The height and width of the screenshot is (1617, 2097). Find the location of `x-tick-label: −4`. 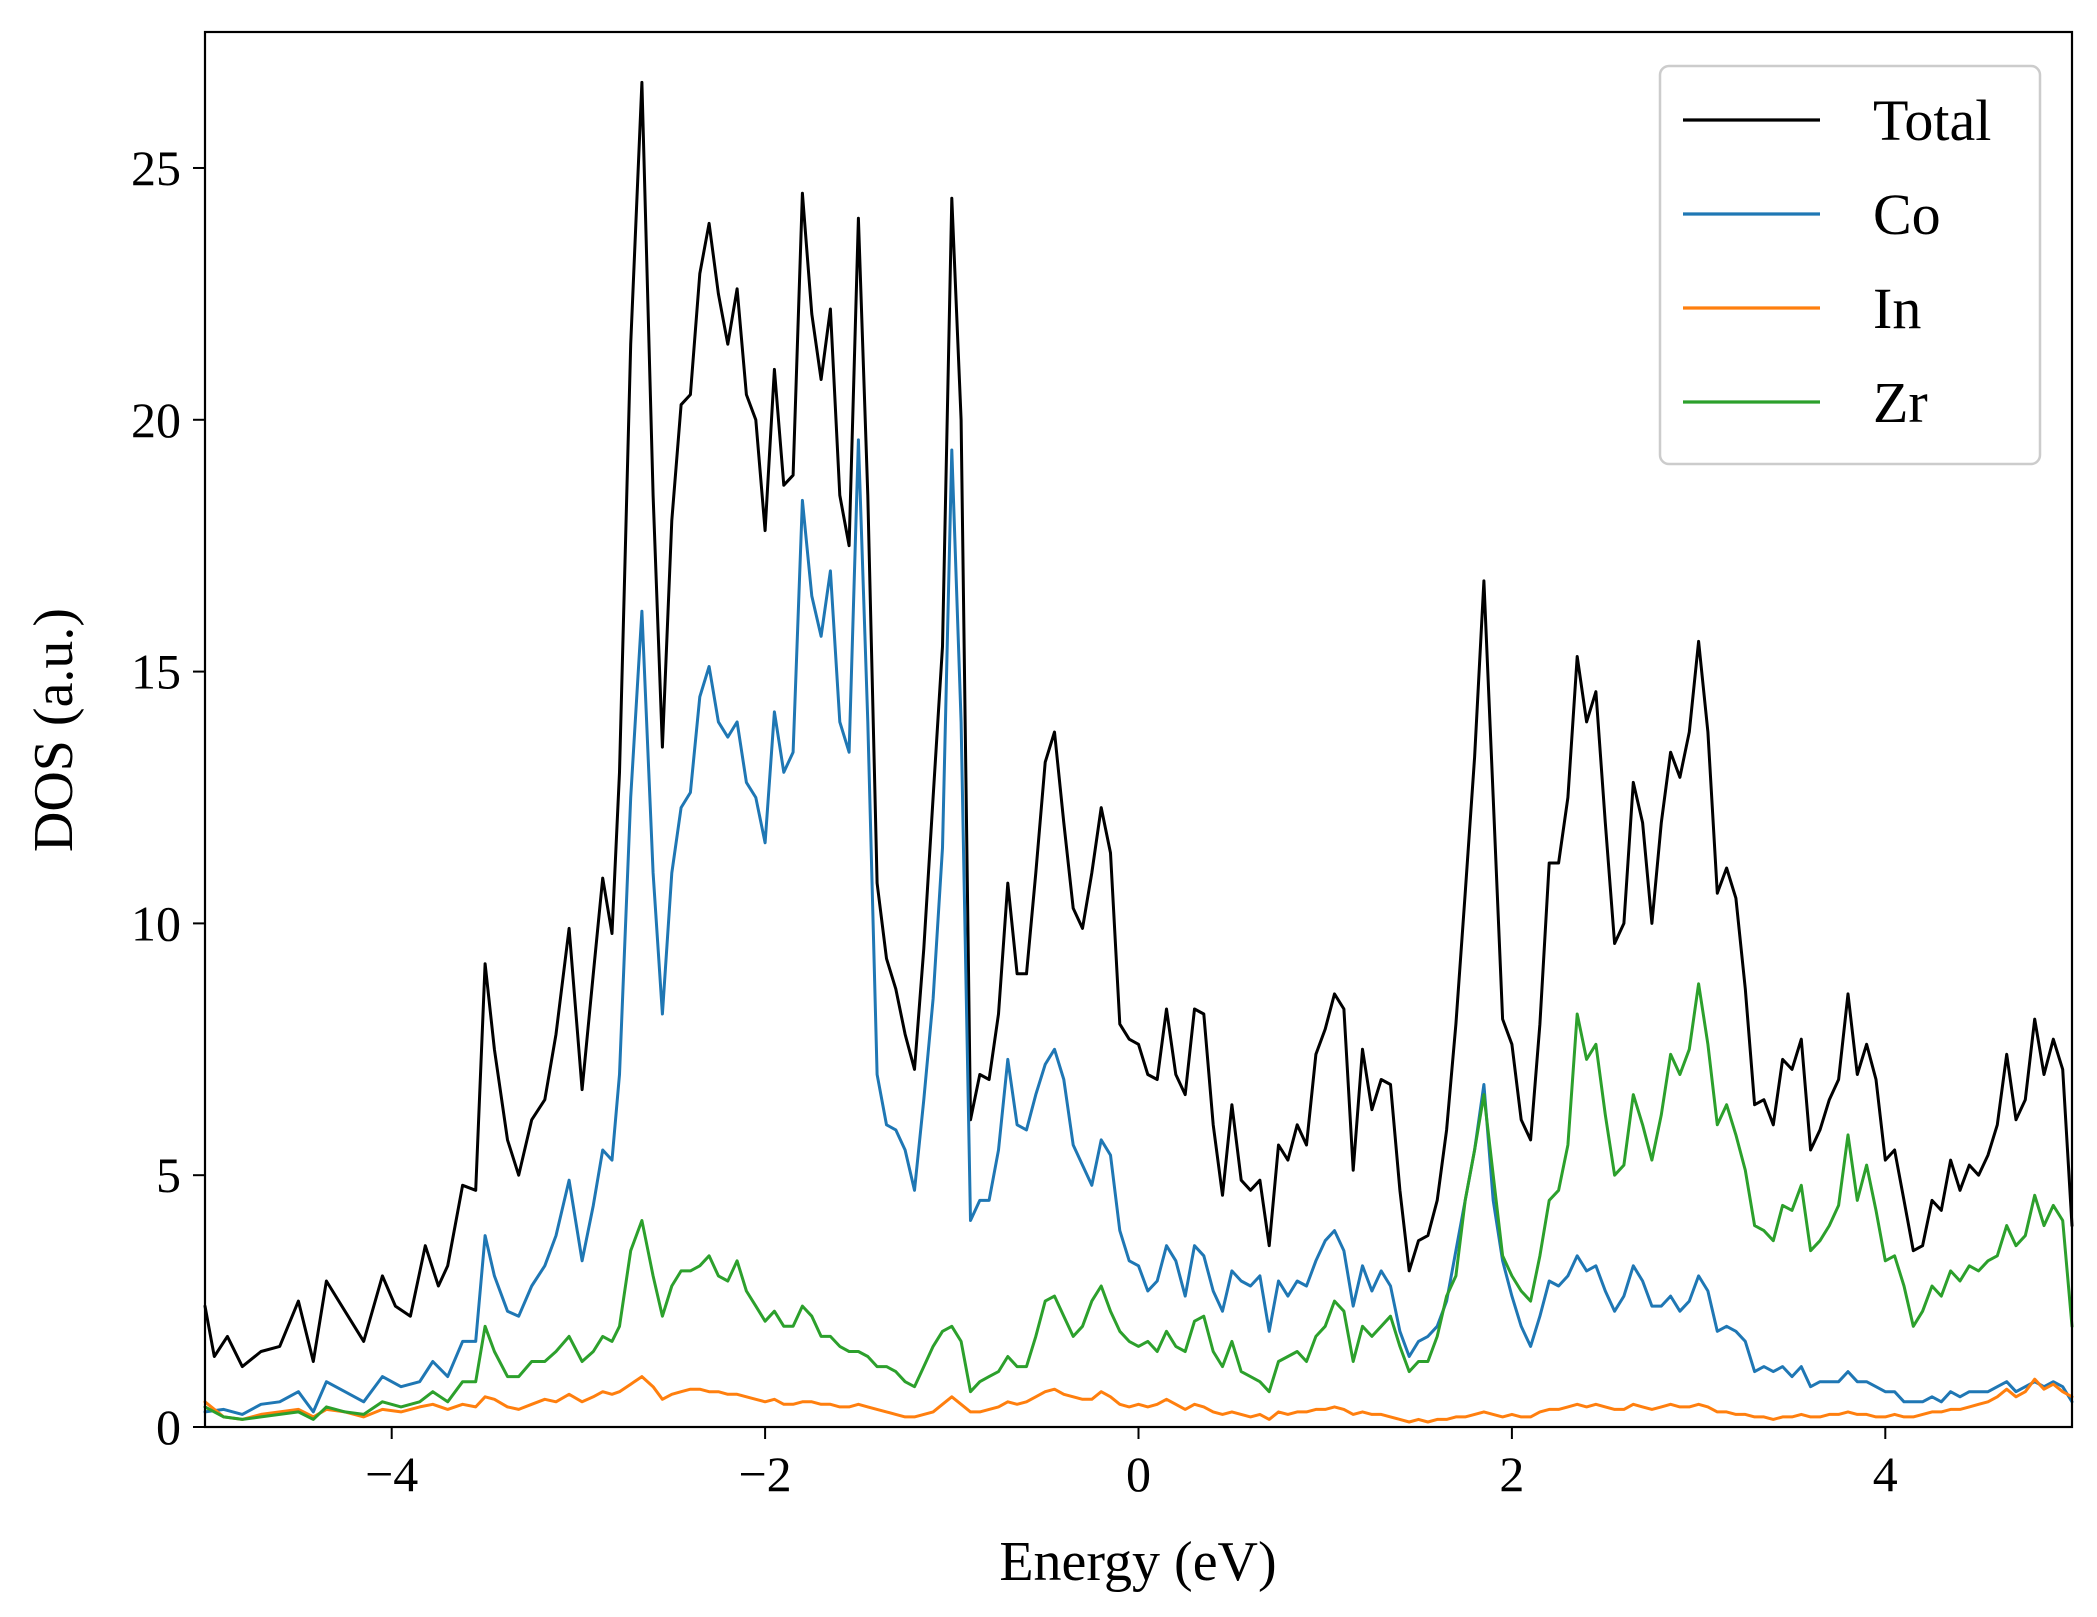

x-tick-label: −4 is located at coordinates (391, 1474).